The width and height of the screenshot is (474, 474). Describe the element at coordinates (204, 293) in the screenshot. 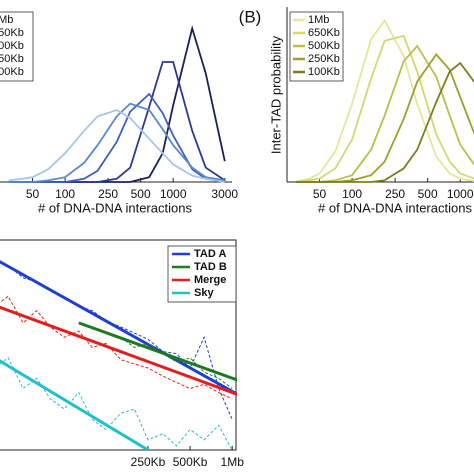

I see `legend-label: Sky` at that location.